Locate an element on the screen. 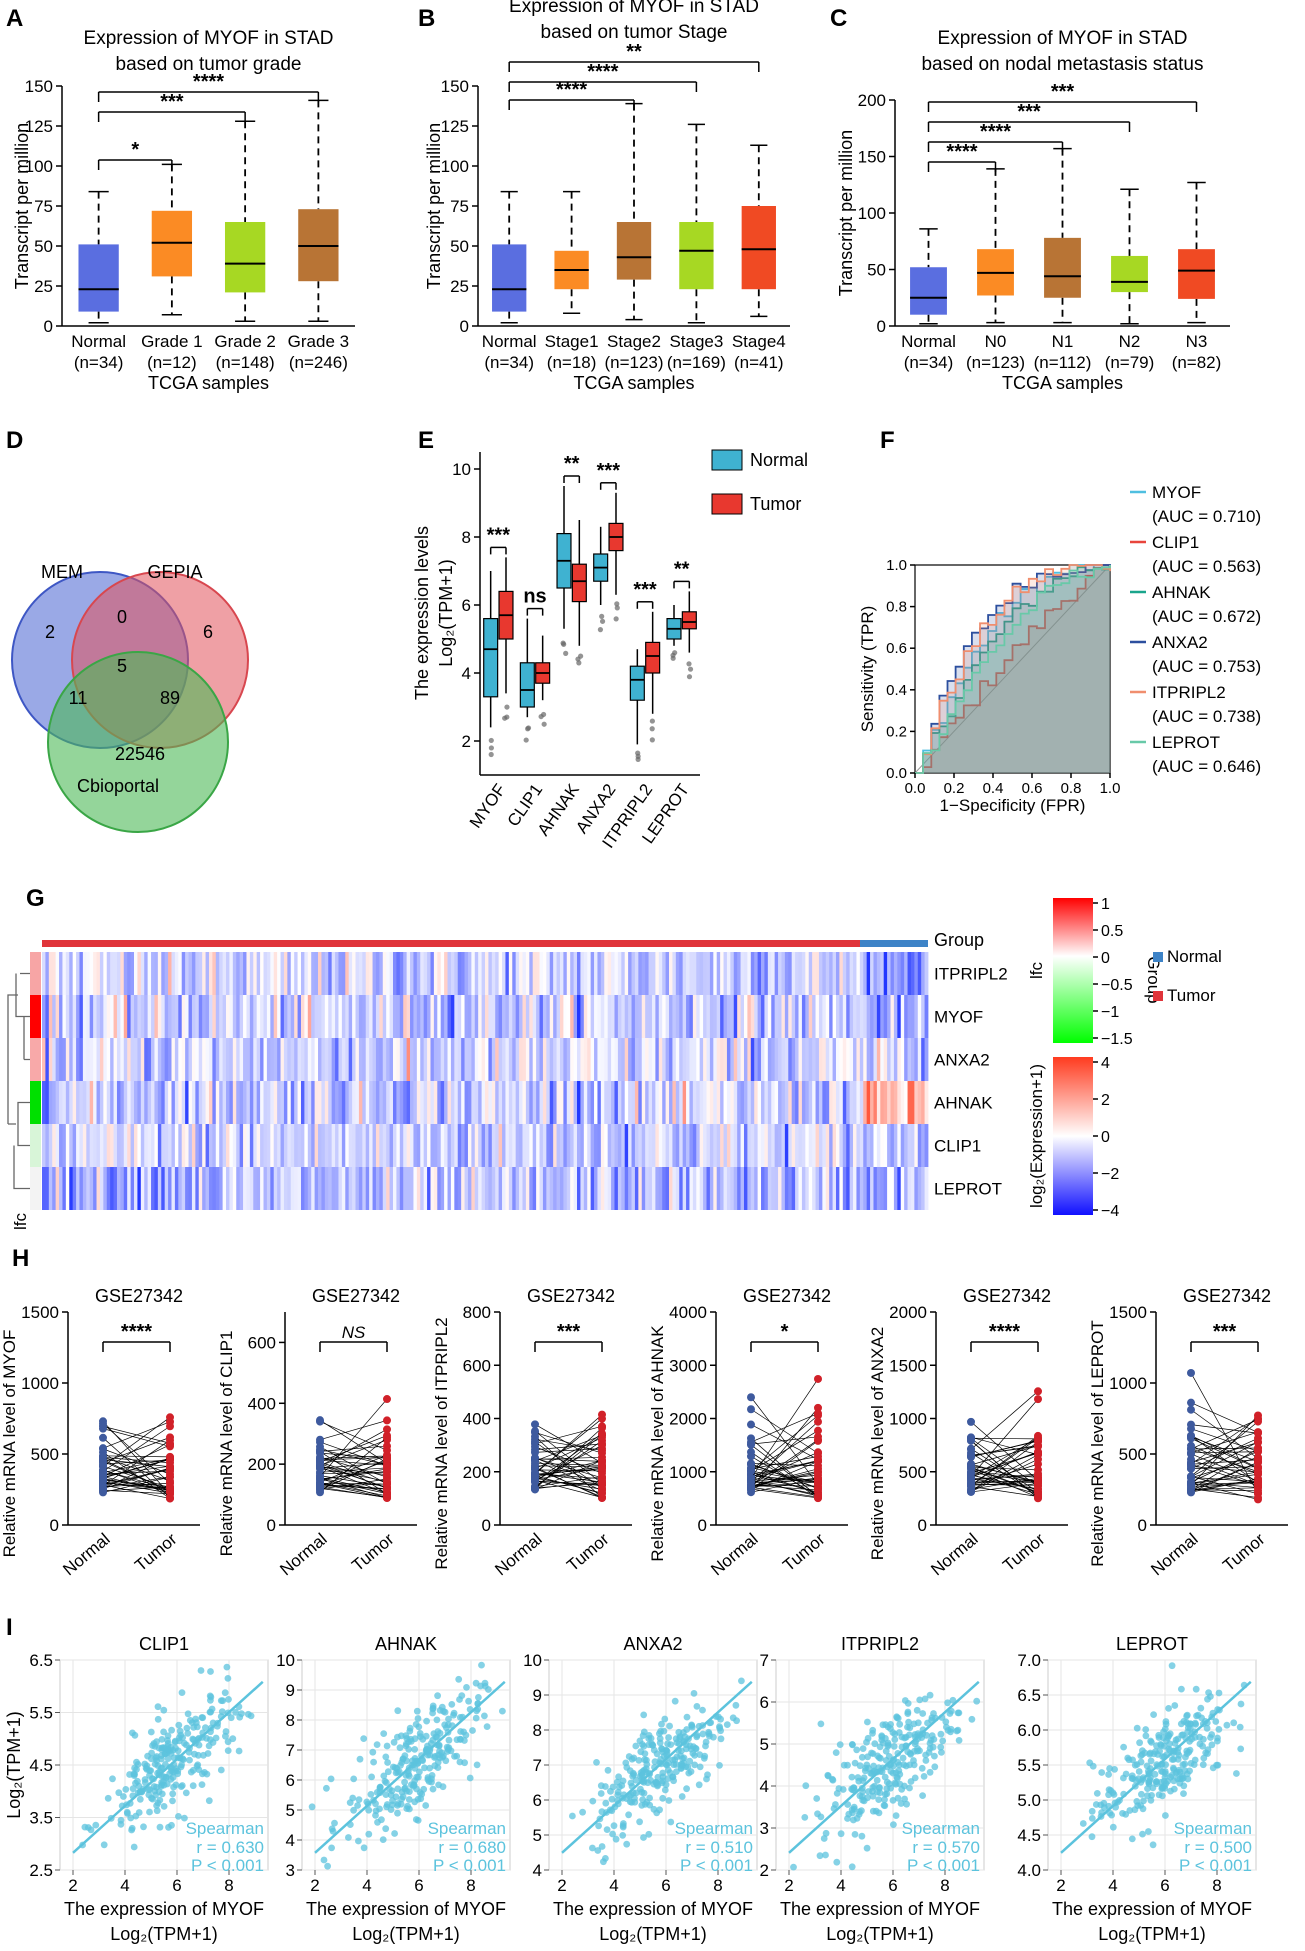  paired-lines-MYOF is located at coordinates (136, 1458).